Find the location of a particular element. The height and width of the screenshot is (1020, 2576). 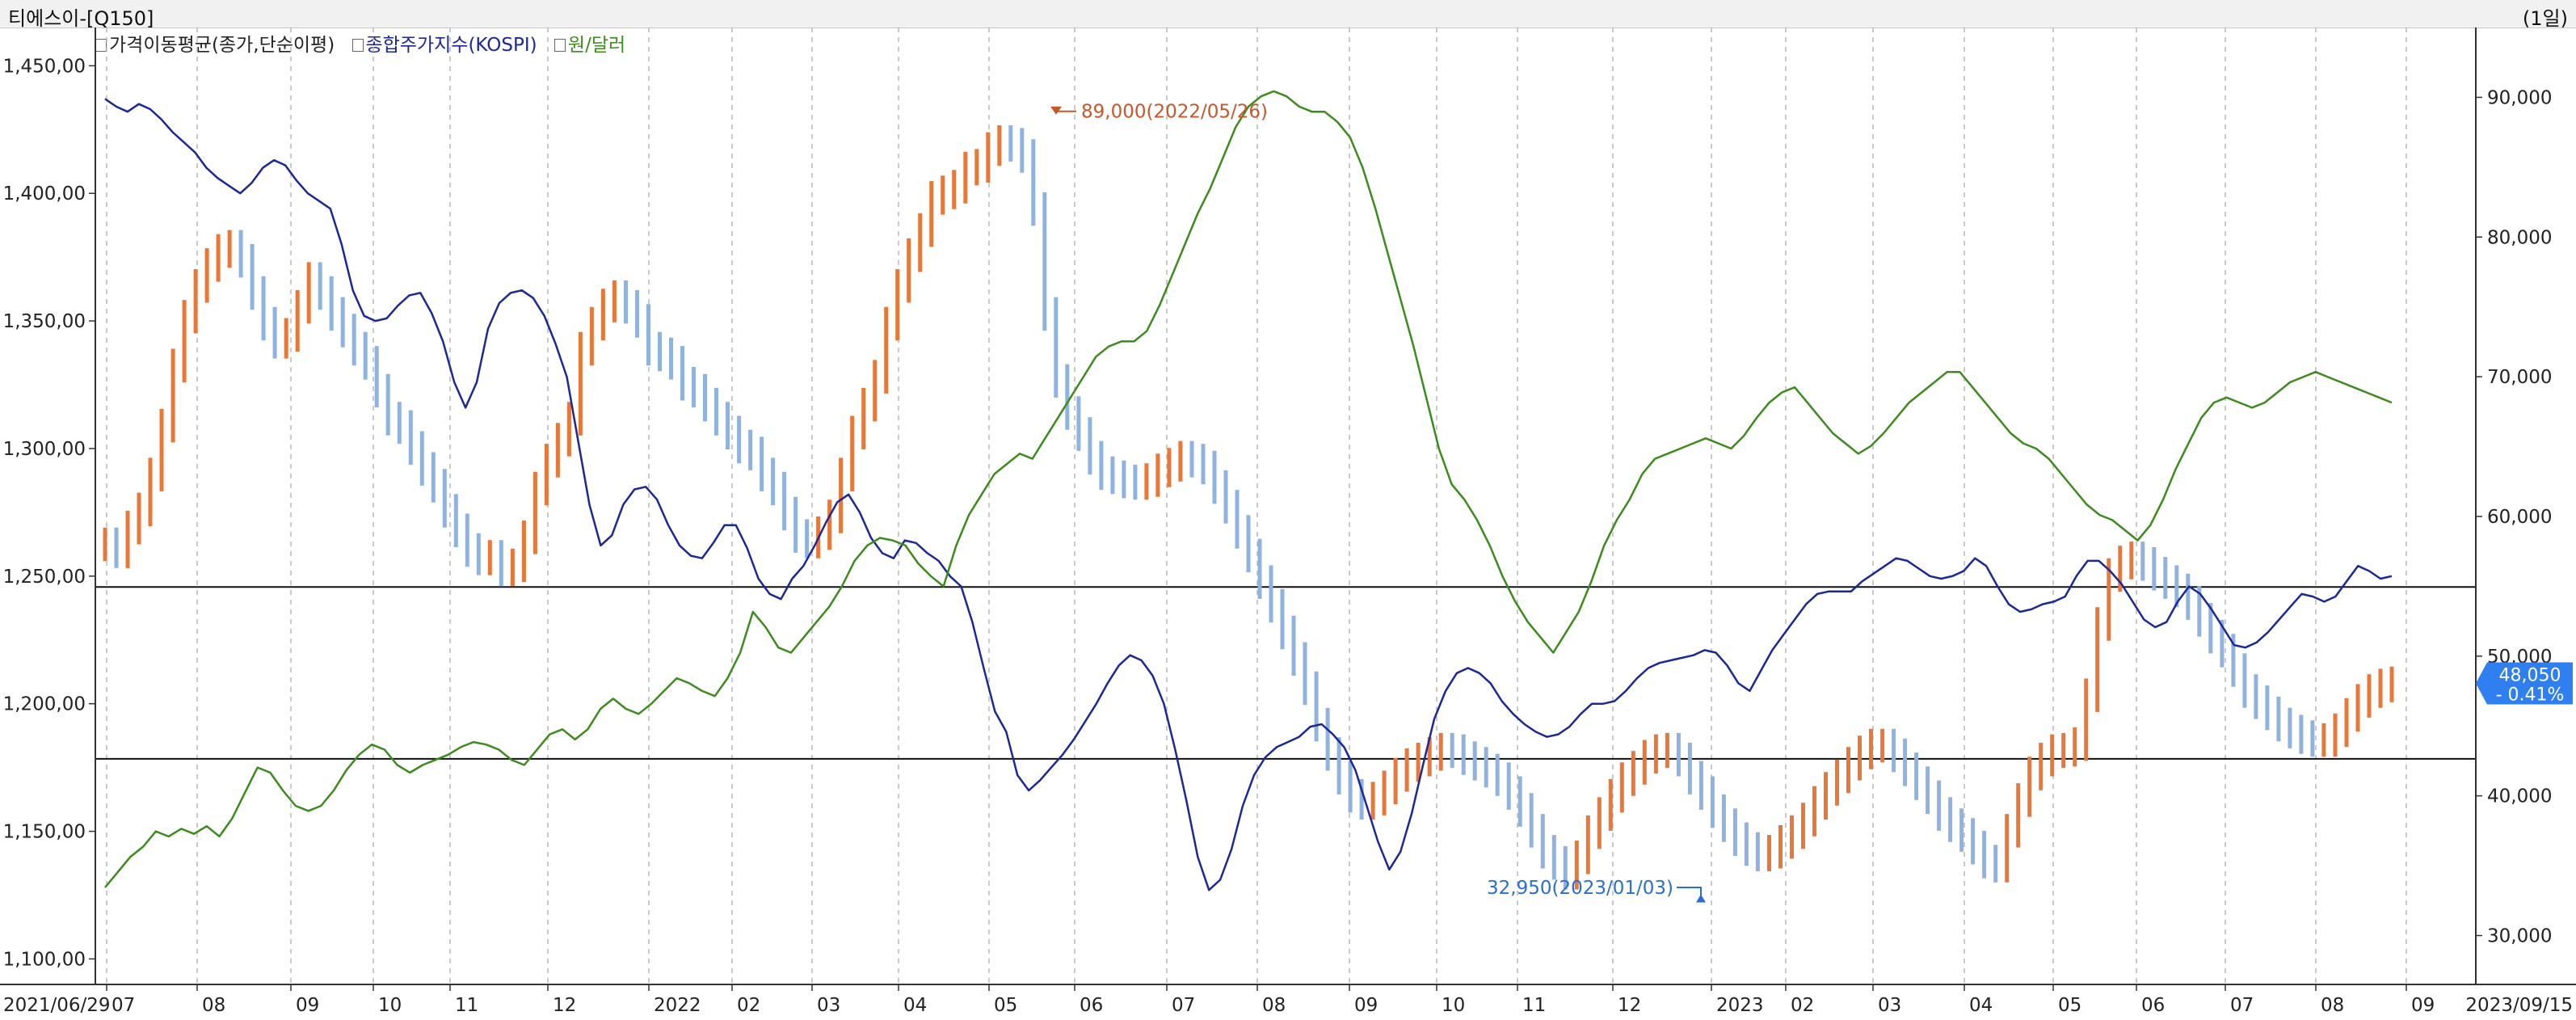

low-marker-icon is located at coordinates (1701, 899).